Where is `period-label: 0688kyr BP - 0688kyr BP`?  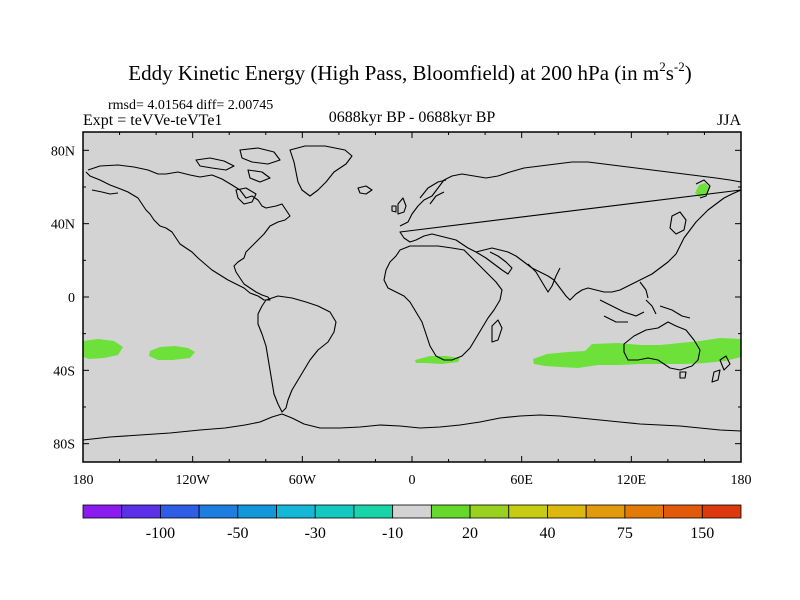 period-label: 0688kyr BP - 0688kyr BP is located at coordinates (412, 117).